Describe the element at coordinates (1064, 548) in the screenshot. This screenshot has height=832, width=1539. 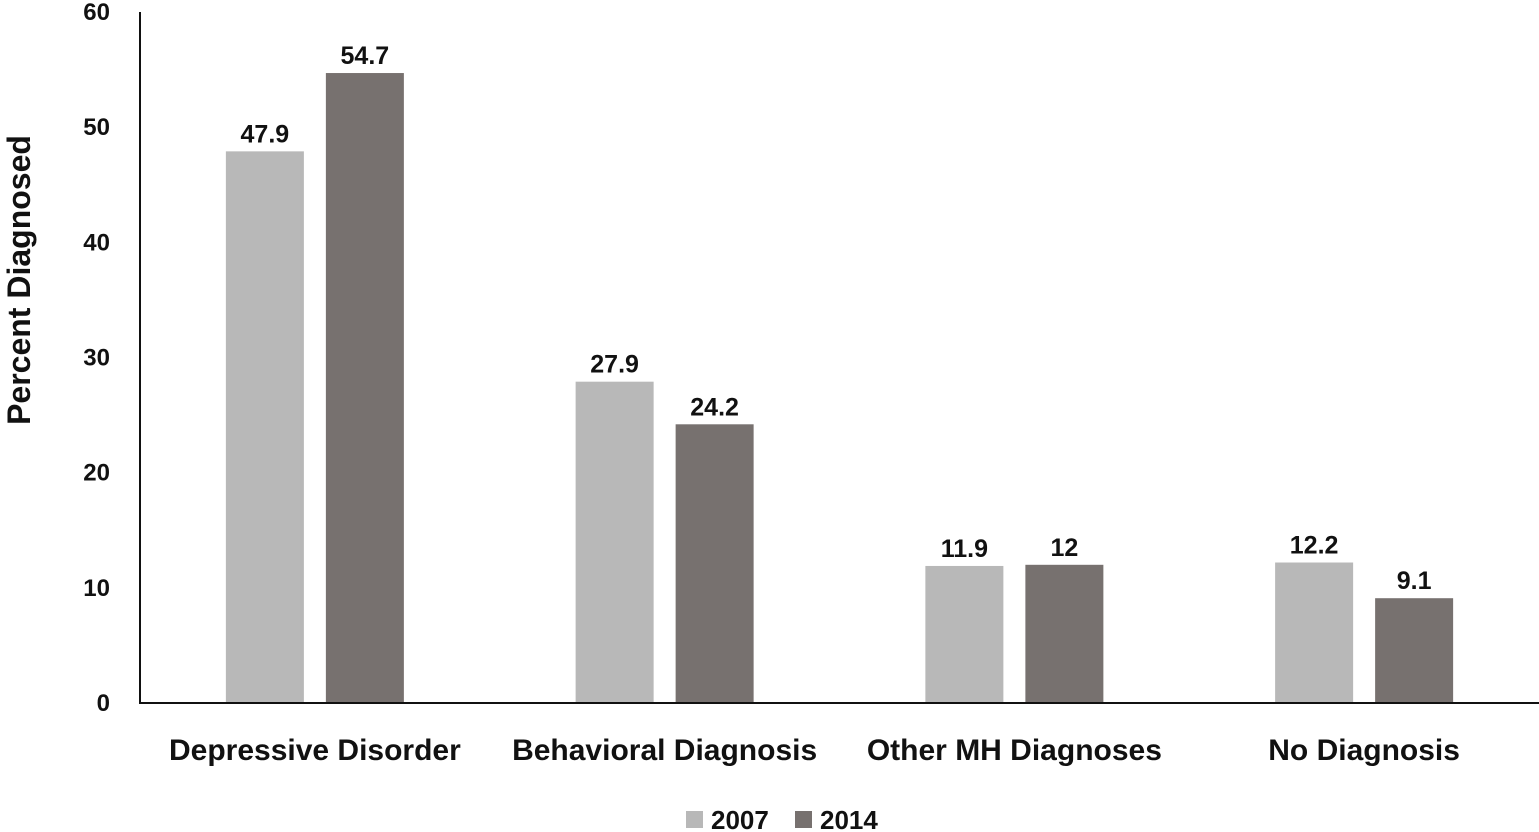
I see `data-label: 12` at that location.